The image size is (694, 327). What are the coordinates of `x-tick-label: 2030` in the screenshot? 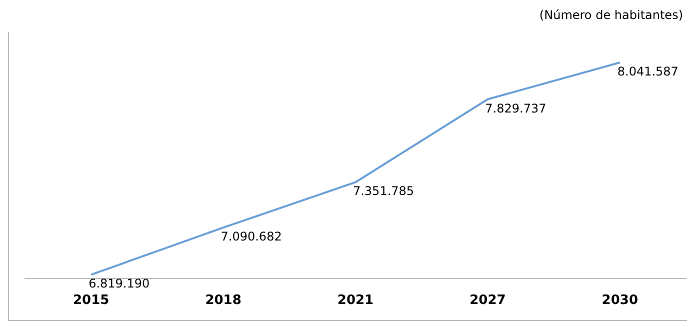 It's located at (620, 300).